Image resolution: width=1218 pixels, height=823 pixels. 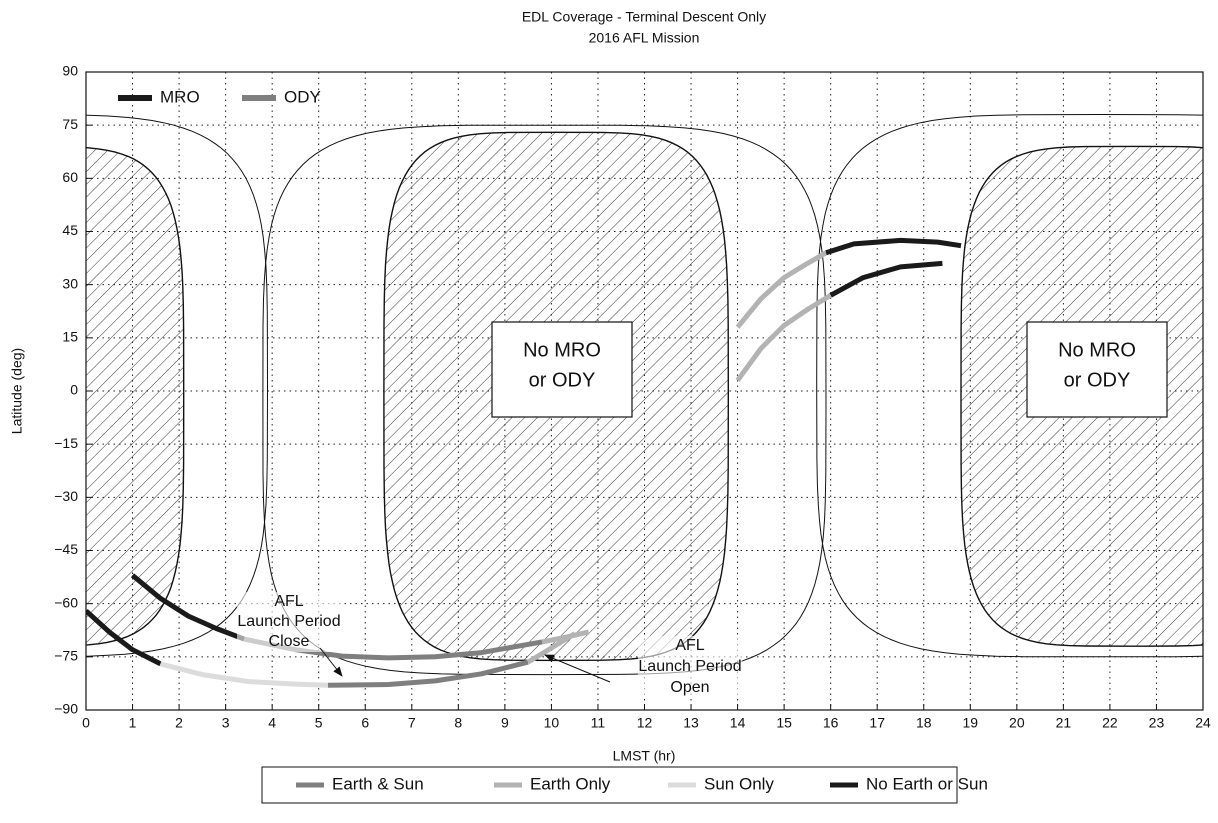 What do you see at coordinates (66, 496) in the screenshot?
I see `y-tick-label: −30` at bounding box center [66, 496].